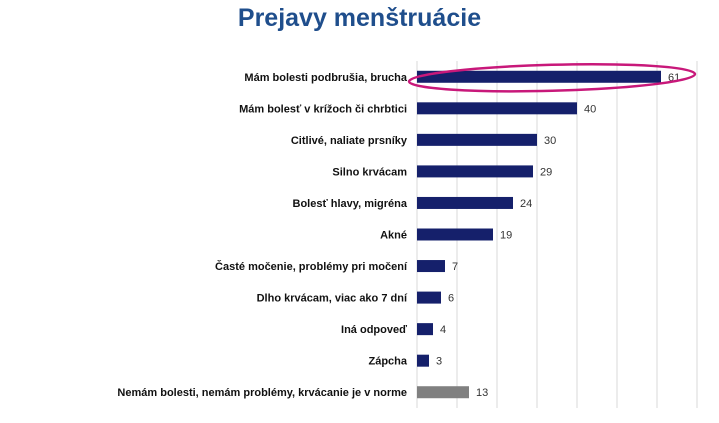  What do you see at coordinates (349, 141) in the screenshot?
I see `category-label: Citlivé, naliate prsníky` at bounding box center [349, 141].